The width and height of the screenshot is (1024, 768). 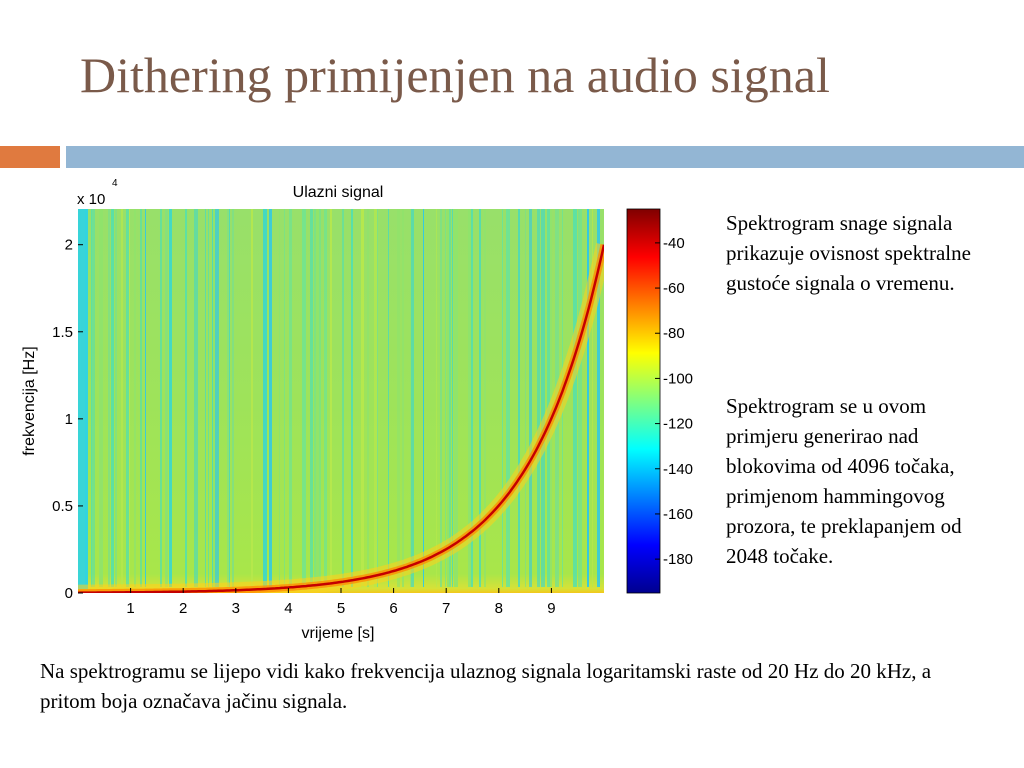 What do you see at coordinates (30, 157) in the screenshot?
I see `accent-bar-orange` at bounding box center [30, 157].